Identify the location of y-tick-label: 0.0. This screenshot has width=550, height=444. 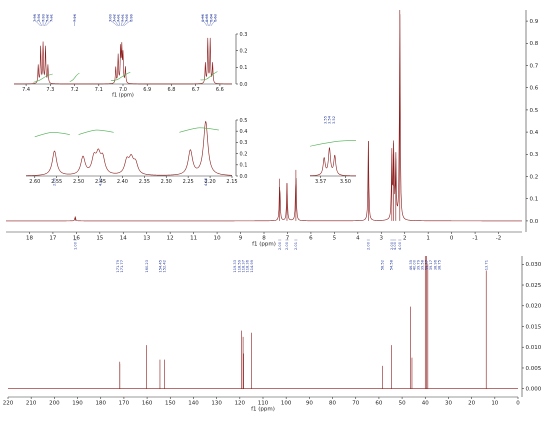
(244, 177).